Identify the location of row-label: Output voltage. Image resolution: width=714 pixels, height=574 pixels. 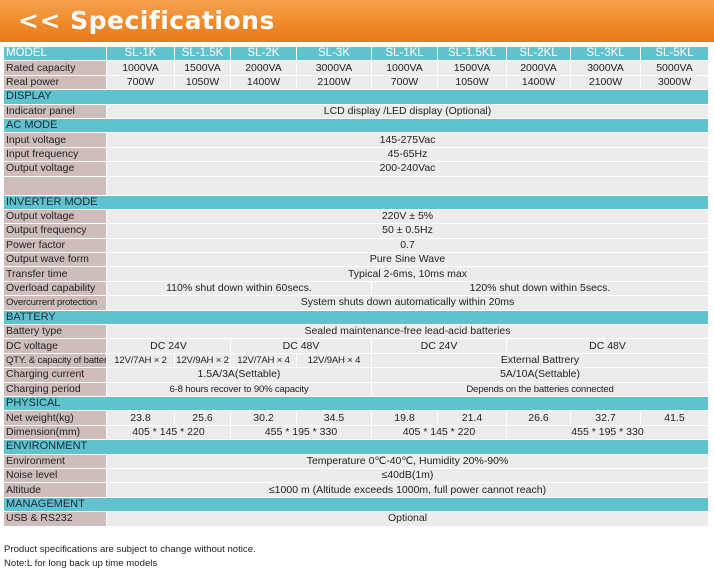
(55, 169).